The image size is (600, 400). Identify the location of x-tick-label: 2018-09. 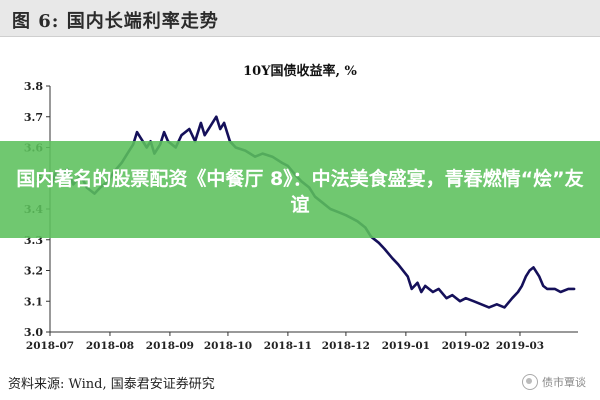
(170, 346).